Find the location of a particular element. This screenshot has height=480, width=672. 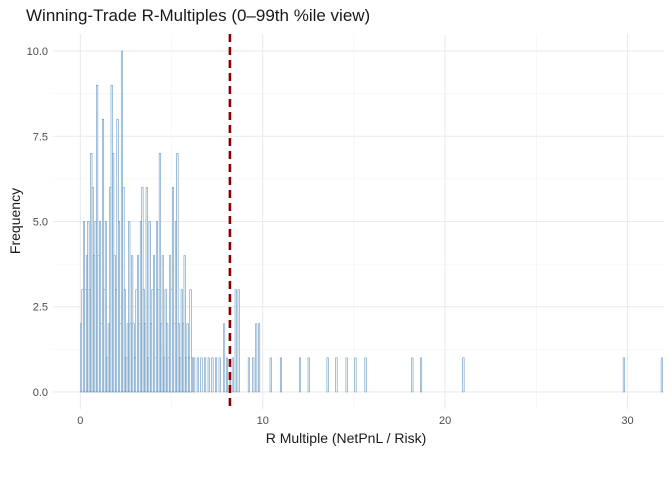

y-tick-label: 10.0 is located at coordinates (37, 52).